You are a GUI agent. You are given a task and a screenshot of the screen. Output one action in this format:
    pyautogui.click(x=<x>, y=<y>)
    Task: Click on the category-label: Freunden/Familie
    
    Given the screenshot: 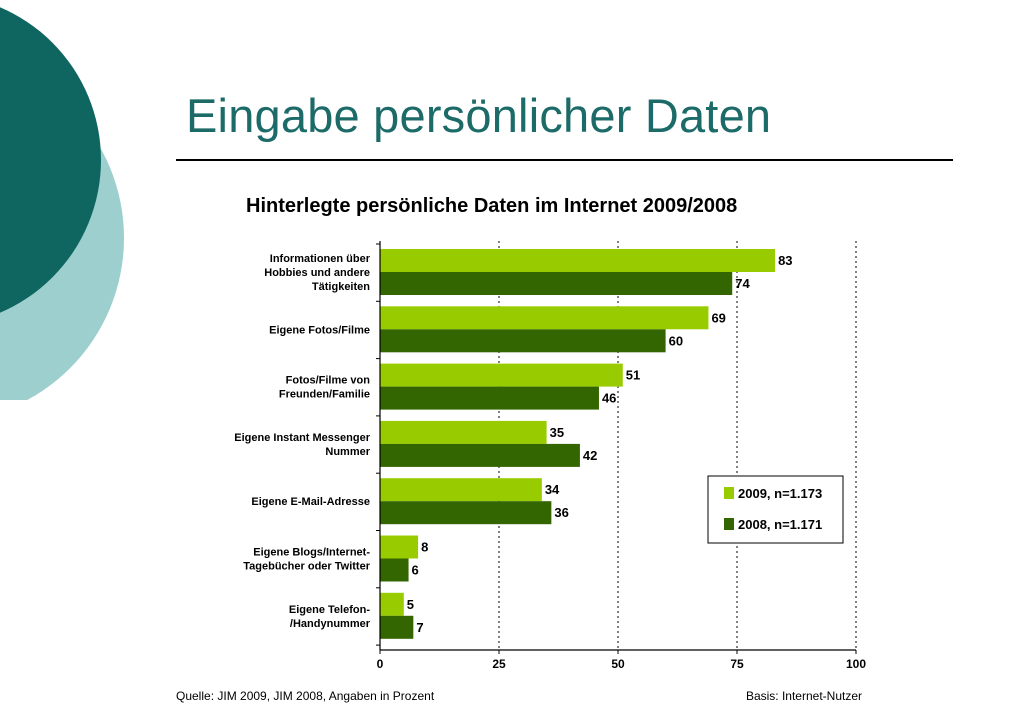 What is the action you would take?
    pyautogui.click(x=324, y=395)
    